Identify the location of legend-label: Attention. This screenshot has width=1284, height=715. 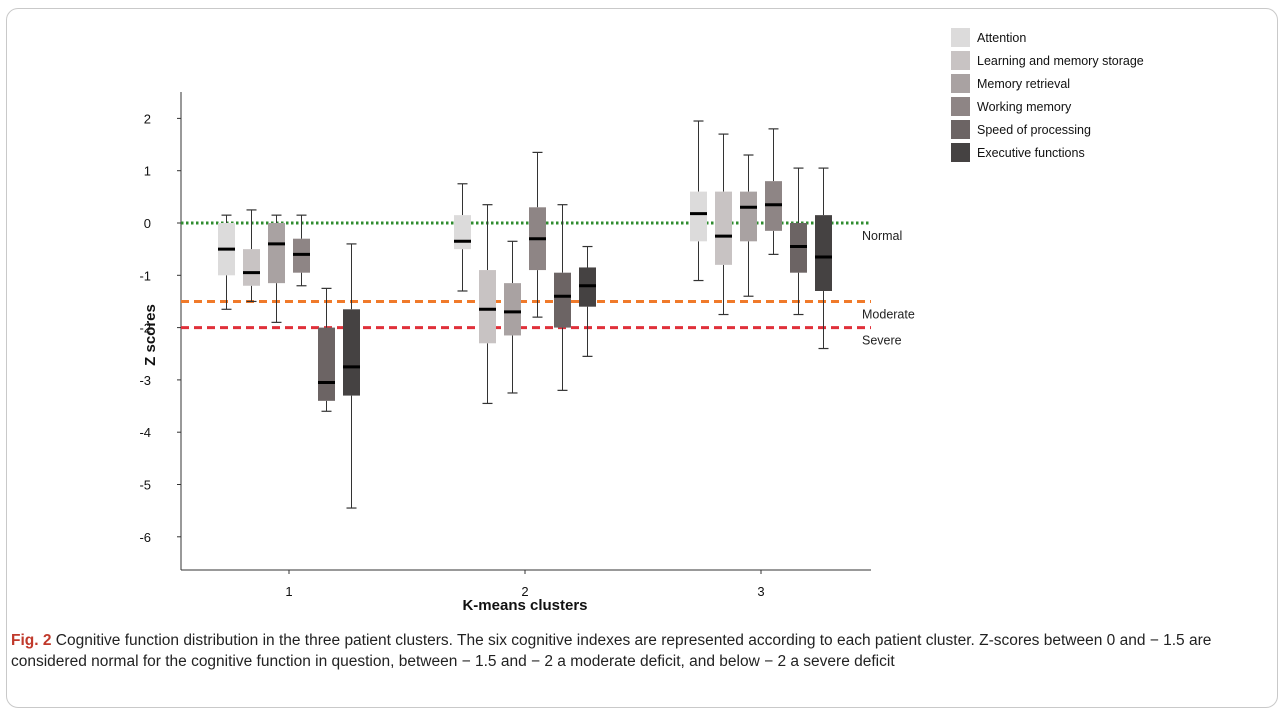
(1001, 38).